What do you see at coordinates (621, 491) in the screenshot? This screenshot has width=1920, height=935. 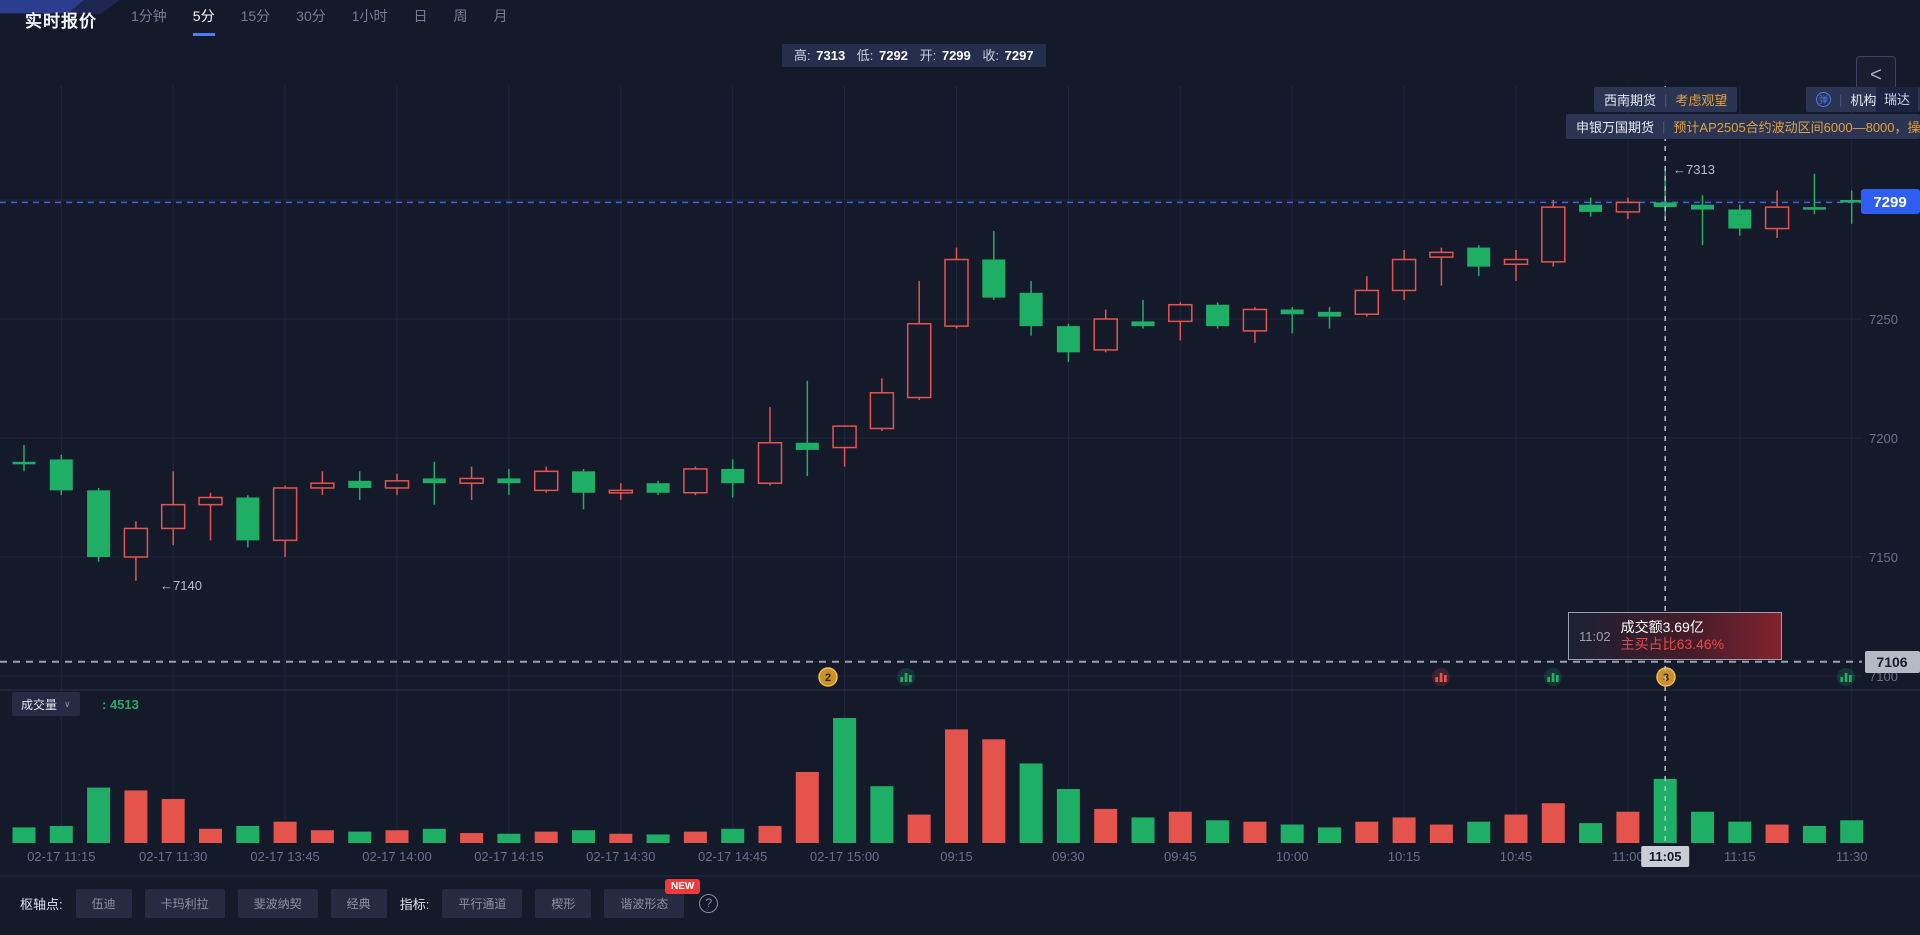 I see `candle-14:30` at bounding box center [621, 491].